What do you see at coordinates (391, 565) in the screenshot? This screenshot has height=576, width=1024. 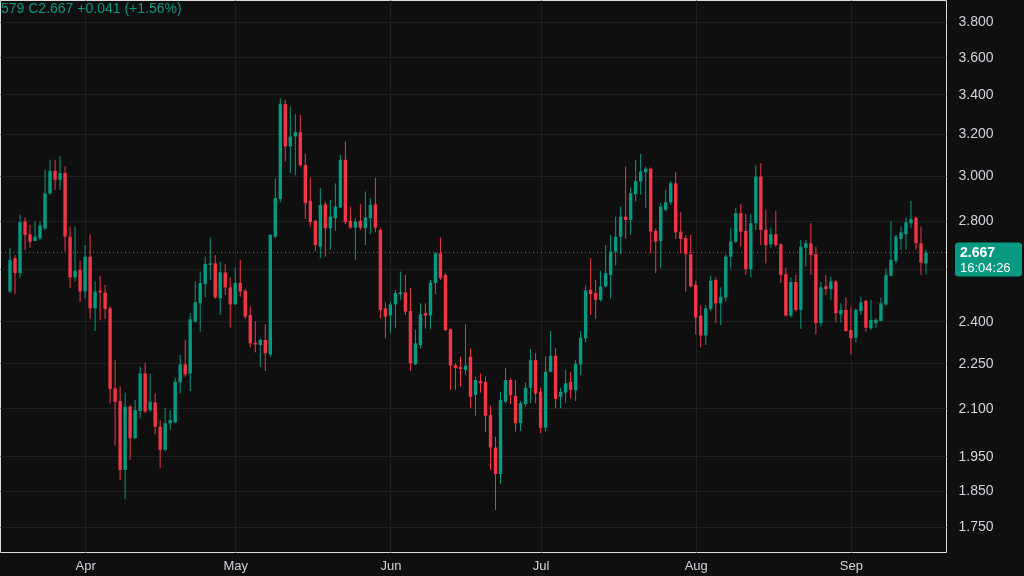 I see `x-tick-label: Jun` at bounding box center [391, 565].